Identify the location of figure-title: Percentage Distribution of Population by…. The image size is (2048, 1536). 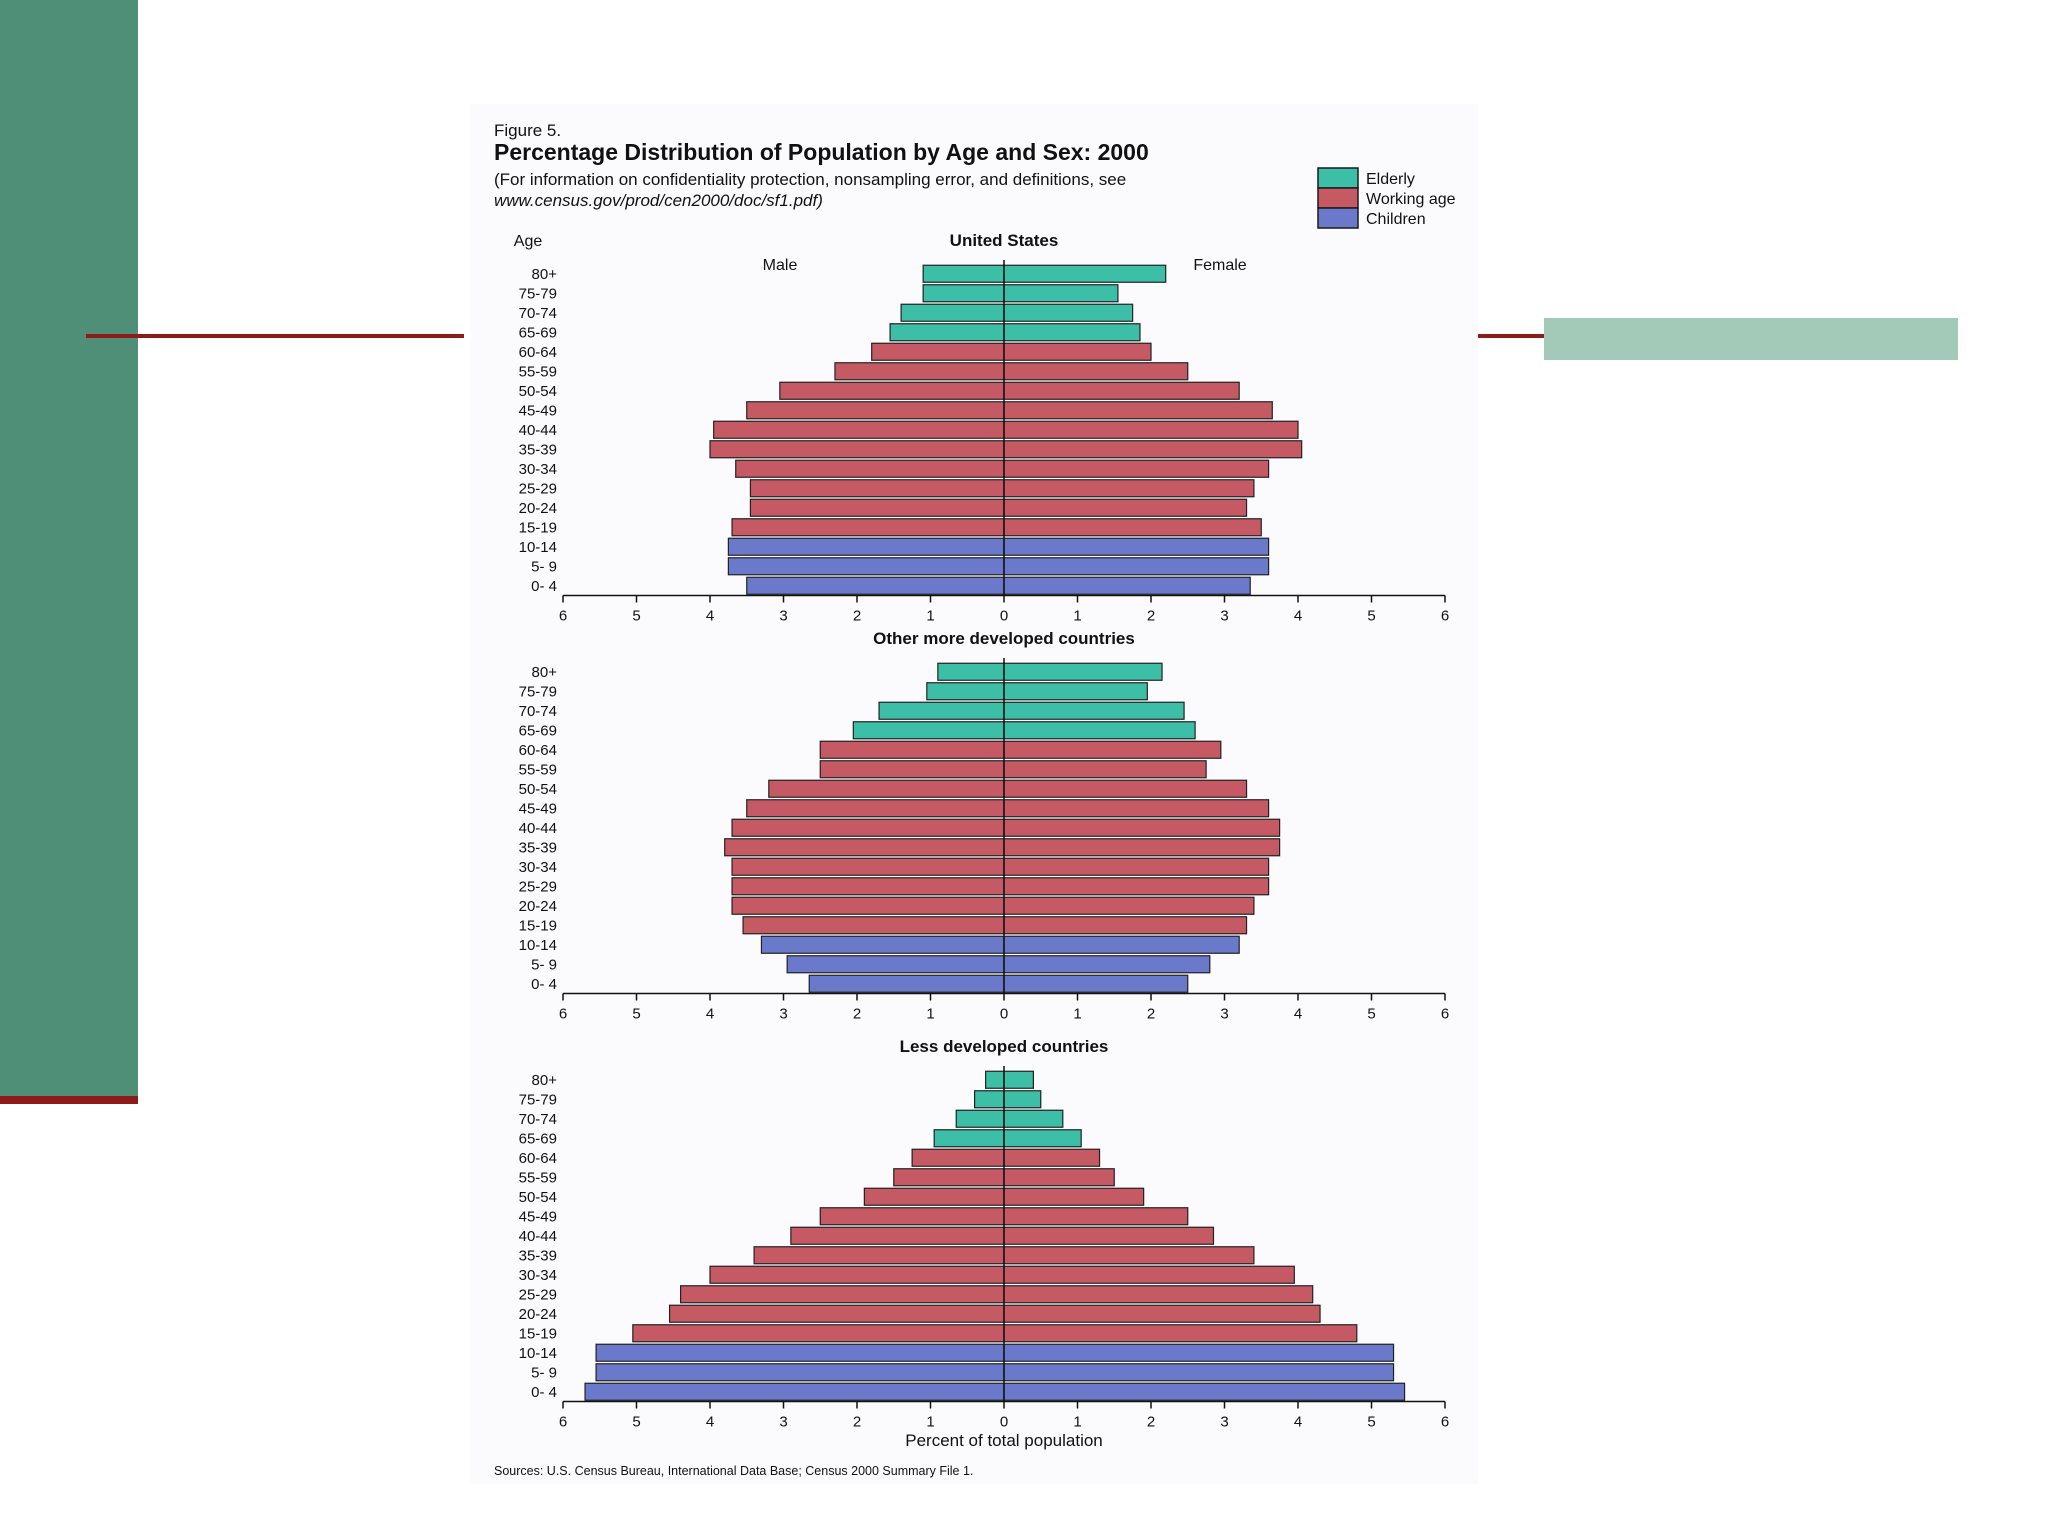
(821, 152).